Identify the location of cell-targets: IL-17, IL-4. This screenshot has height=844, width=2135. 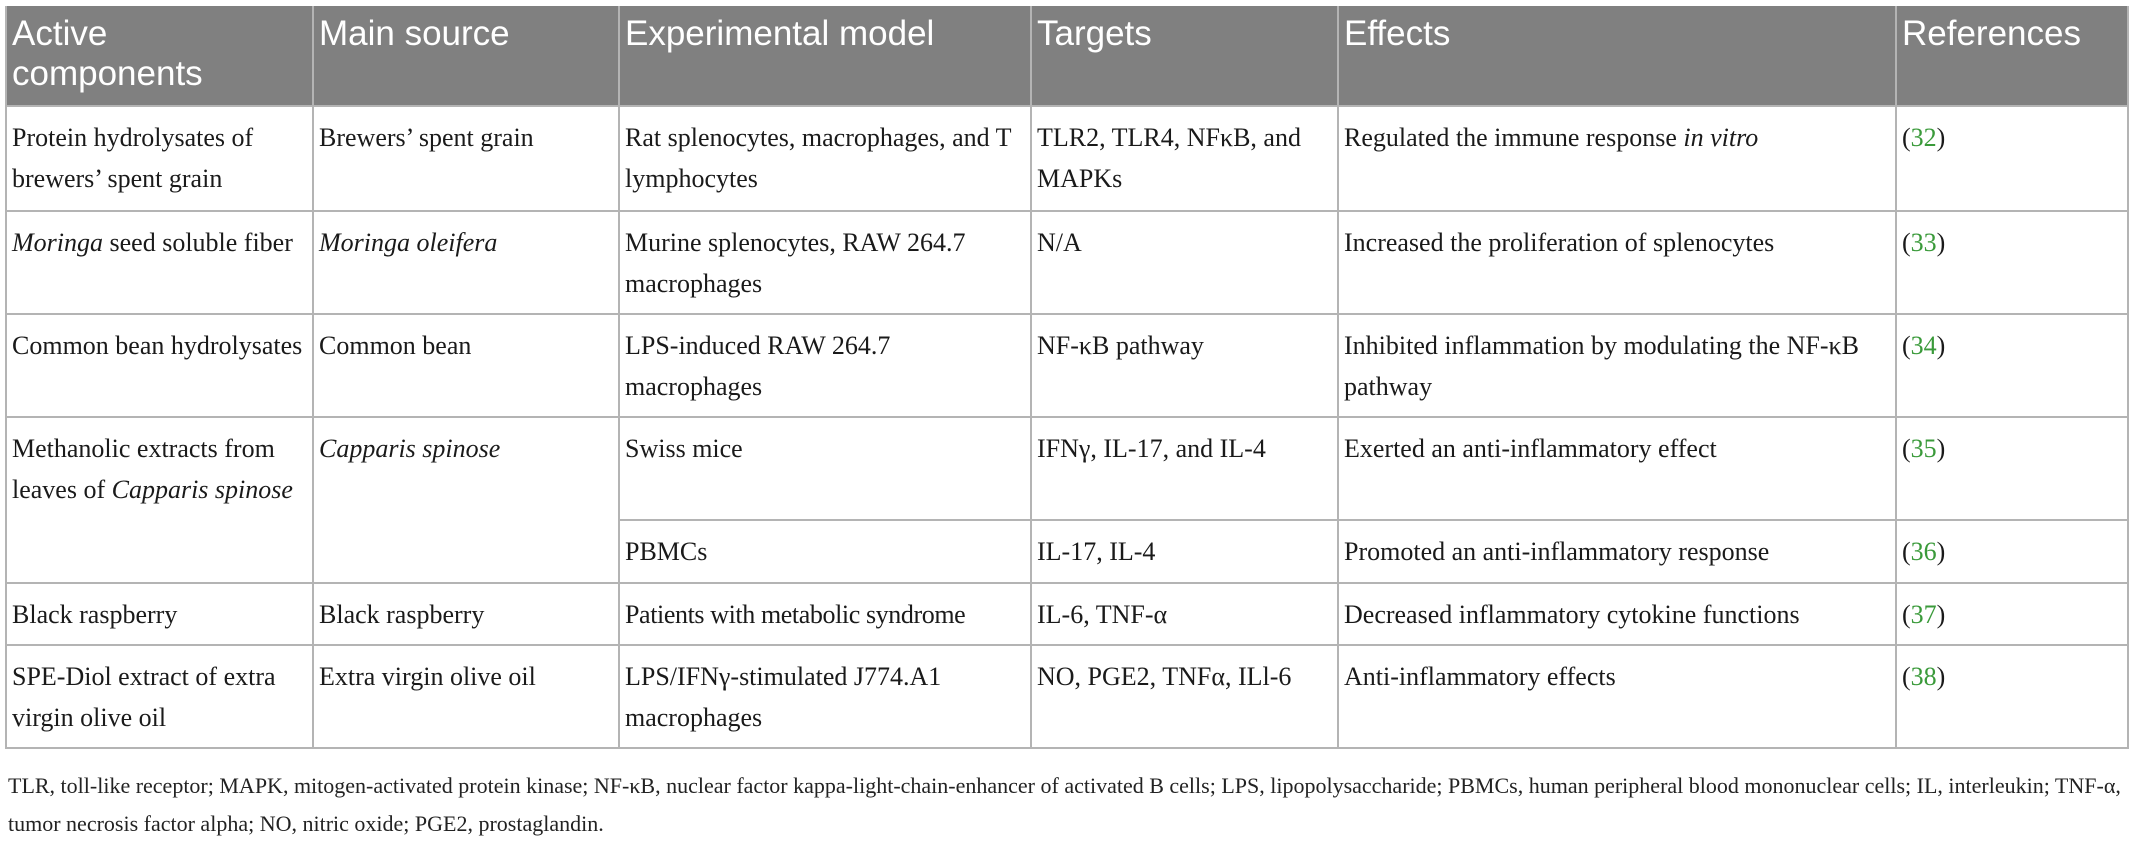
(1184, 551).